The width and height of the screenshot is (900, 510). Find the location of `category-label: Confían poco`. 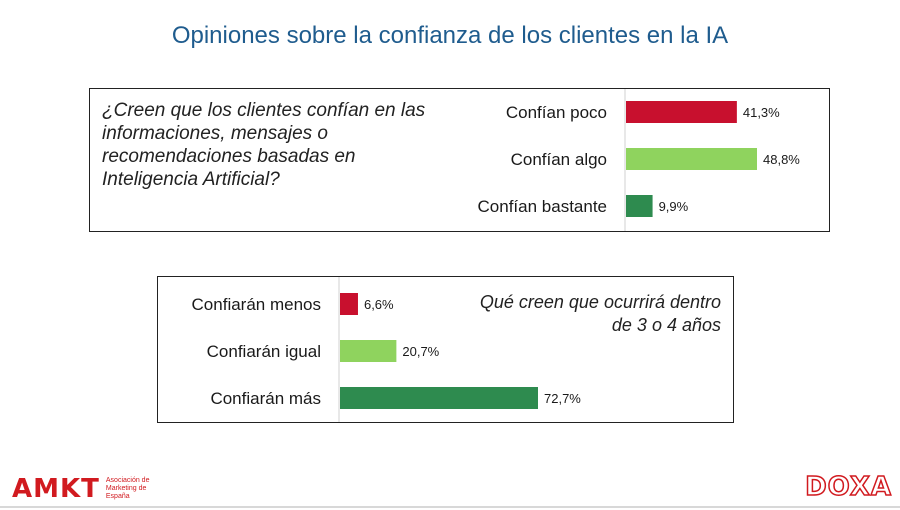

category-label: Confían poco is located at coordinates (556, 112).